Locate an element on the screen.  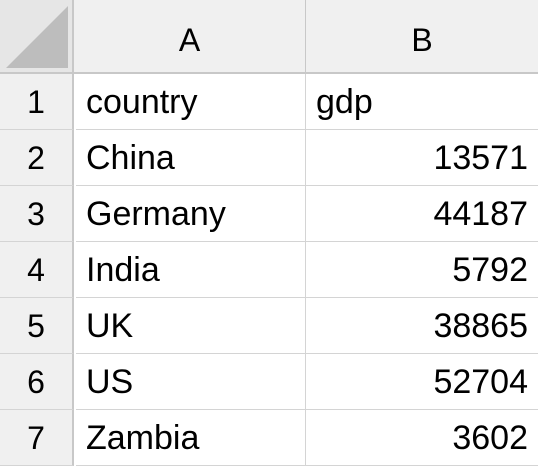
select-all-triangle-icon is located at coordinates (37, 37).